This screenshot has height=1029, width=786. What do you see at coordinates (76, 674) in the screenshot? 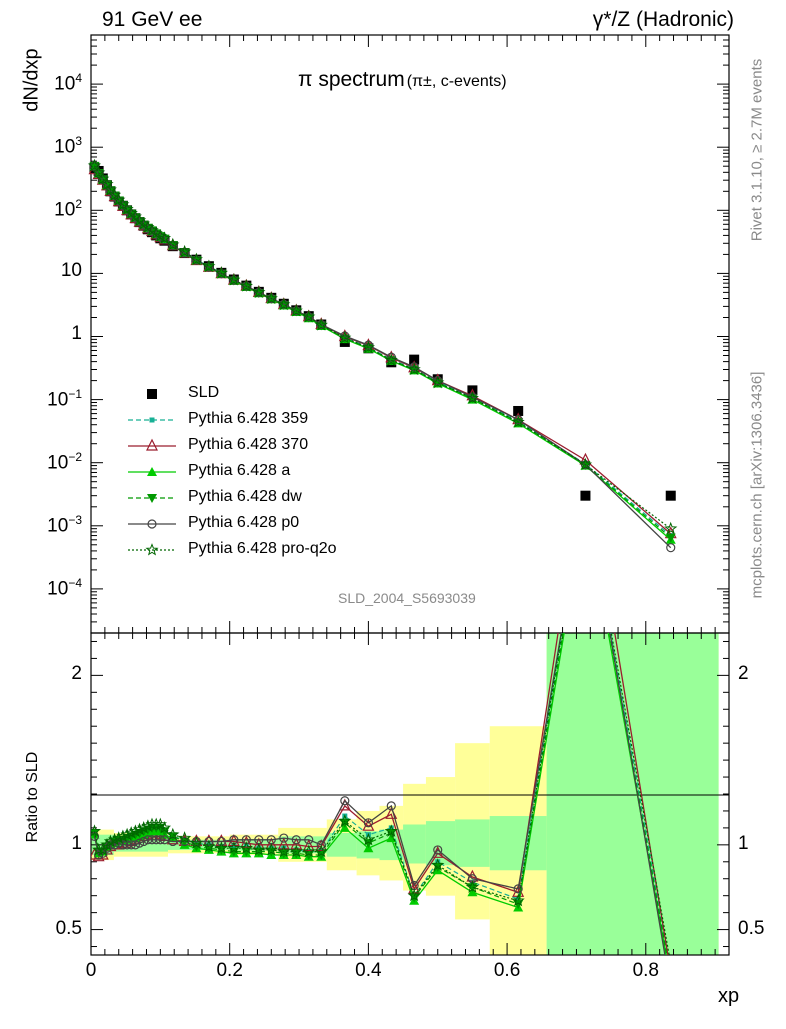
I see `ratio-y-tick-label-left: 2` at bounding box center [76, 674].